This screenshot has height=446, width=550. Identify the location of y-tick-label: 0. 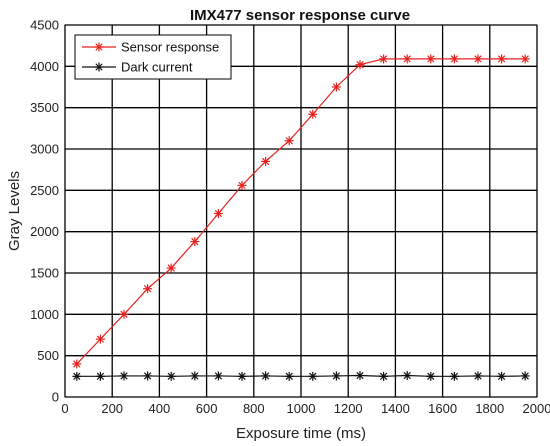
(55, 397).